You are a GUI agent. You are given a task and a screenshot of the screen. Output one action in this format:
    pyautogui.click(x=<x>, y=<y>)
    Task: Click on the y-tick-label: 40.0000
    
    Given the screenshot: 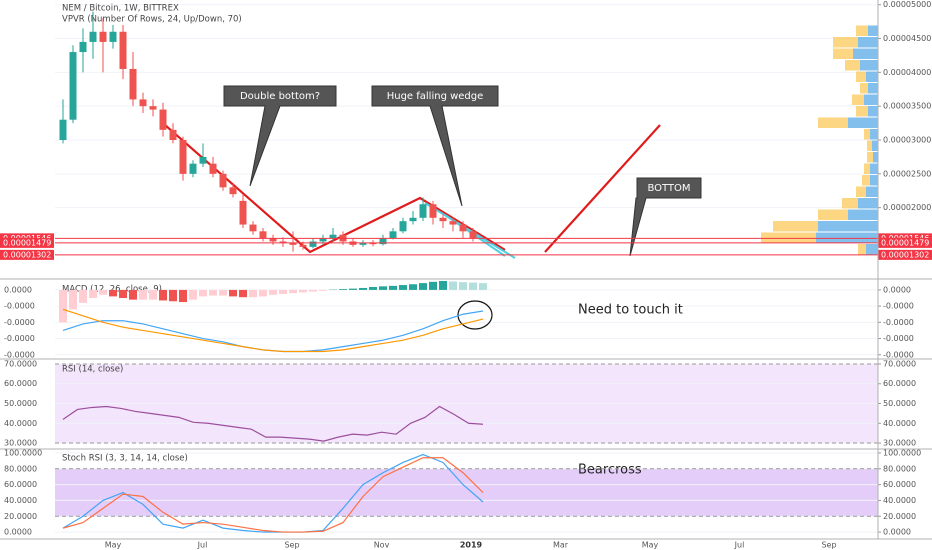 What is the action you would take?
    pyautogui.click(x=20, y=500)
    